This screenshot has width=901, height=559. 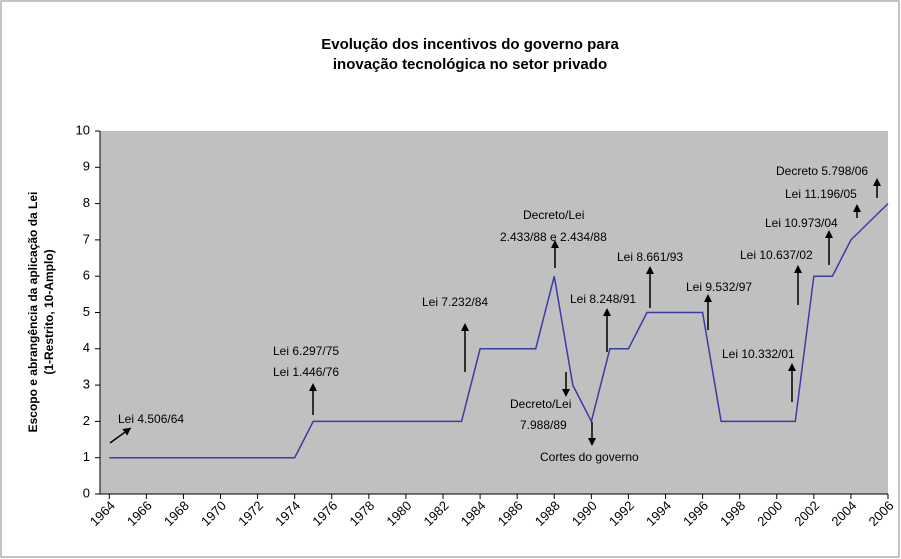 I want to click on chart-title: Evolução dos incentivos do governo para, so click(x=470, y=44).